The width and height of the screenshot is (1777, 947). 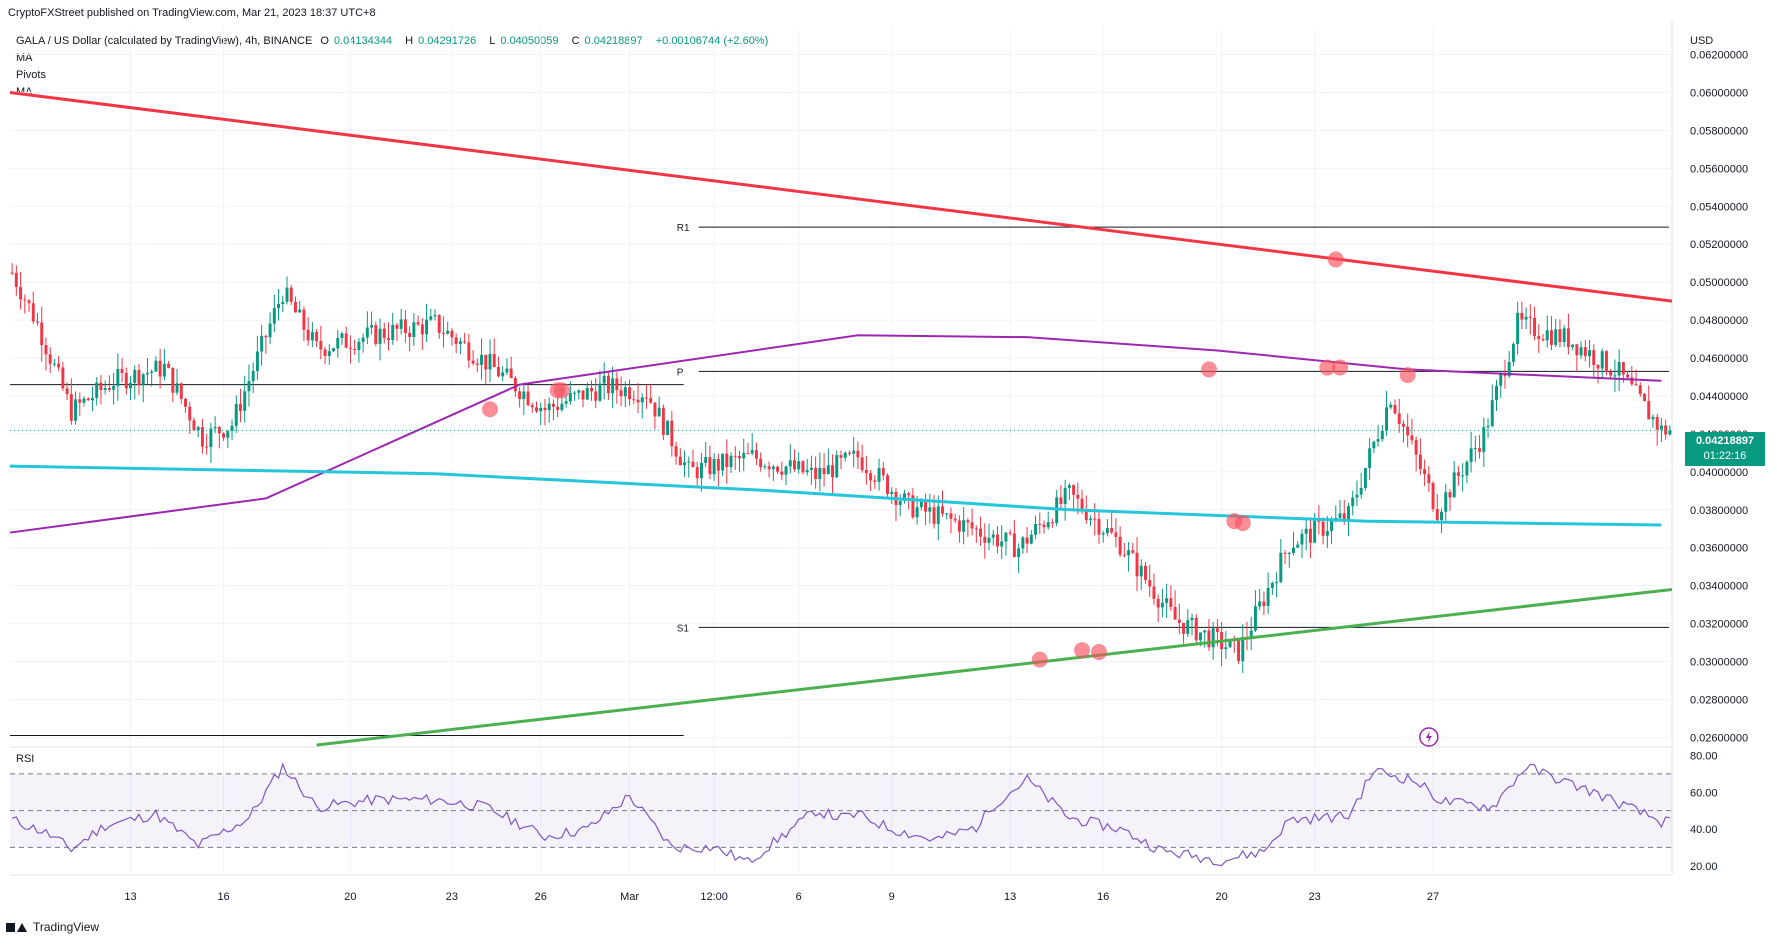 I want to click on last-price-label: 0.04218897 01:22:16, so click(x=1725, y=449).